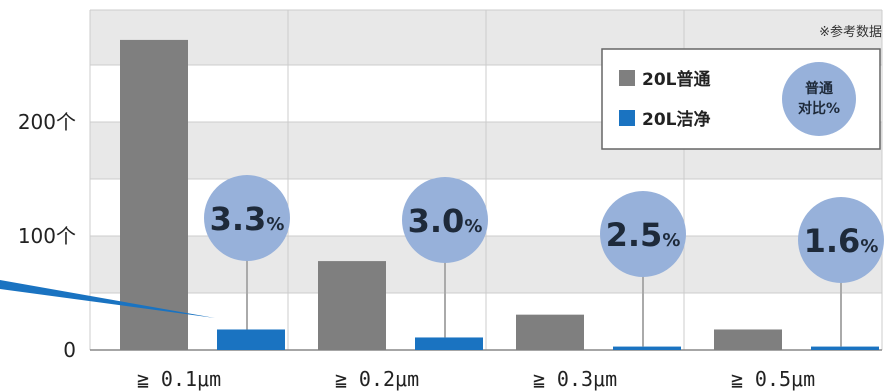 This screenshot has height=392, width=890. I want to click on x-tick-label: ≧ 0.1μm, so click(179, 379).